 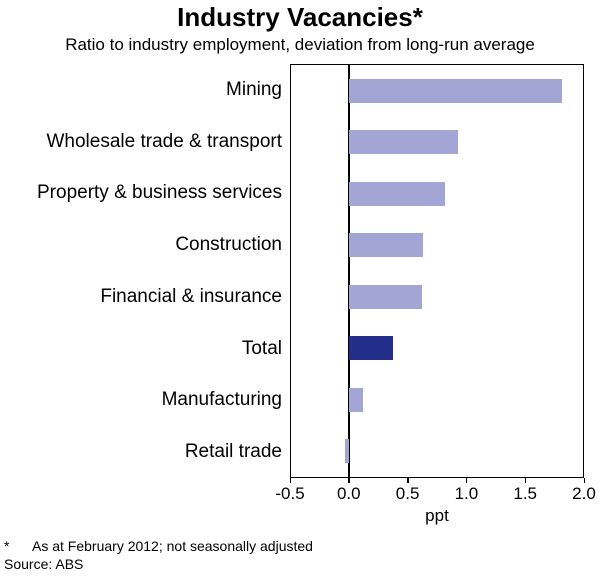 I want to click on bar-mining, so click(x=455, y=90).